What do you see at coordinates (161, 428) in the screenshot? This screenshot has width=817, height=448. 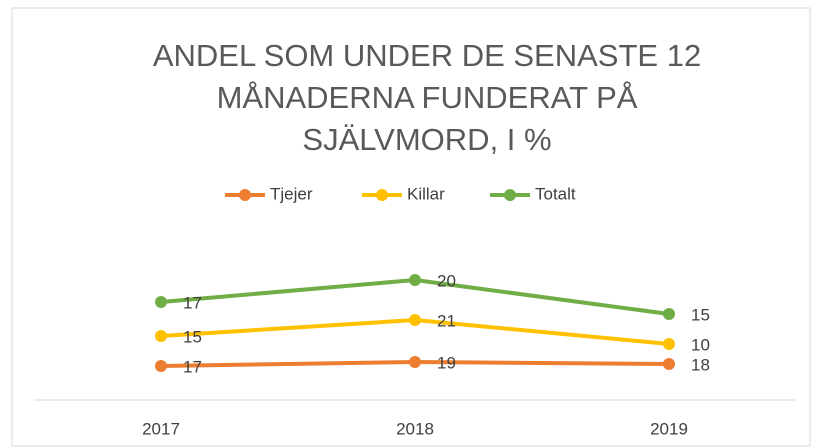 I see `x-tick-label: 2017` at bounding box center [161, 428].